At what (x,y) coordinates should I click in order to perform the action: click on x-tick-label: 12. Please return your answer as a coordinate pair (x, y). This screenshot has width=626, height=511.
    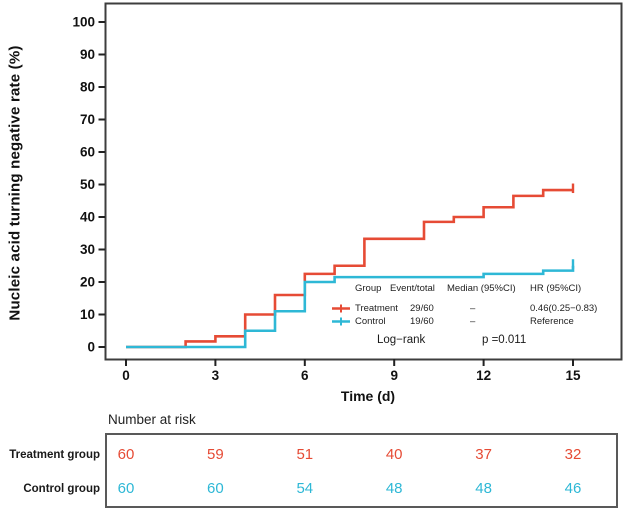
    Looking at the image, I should click on (483, 375).